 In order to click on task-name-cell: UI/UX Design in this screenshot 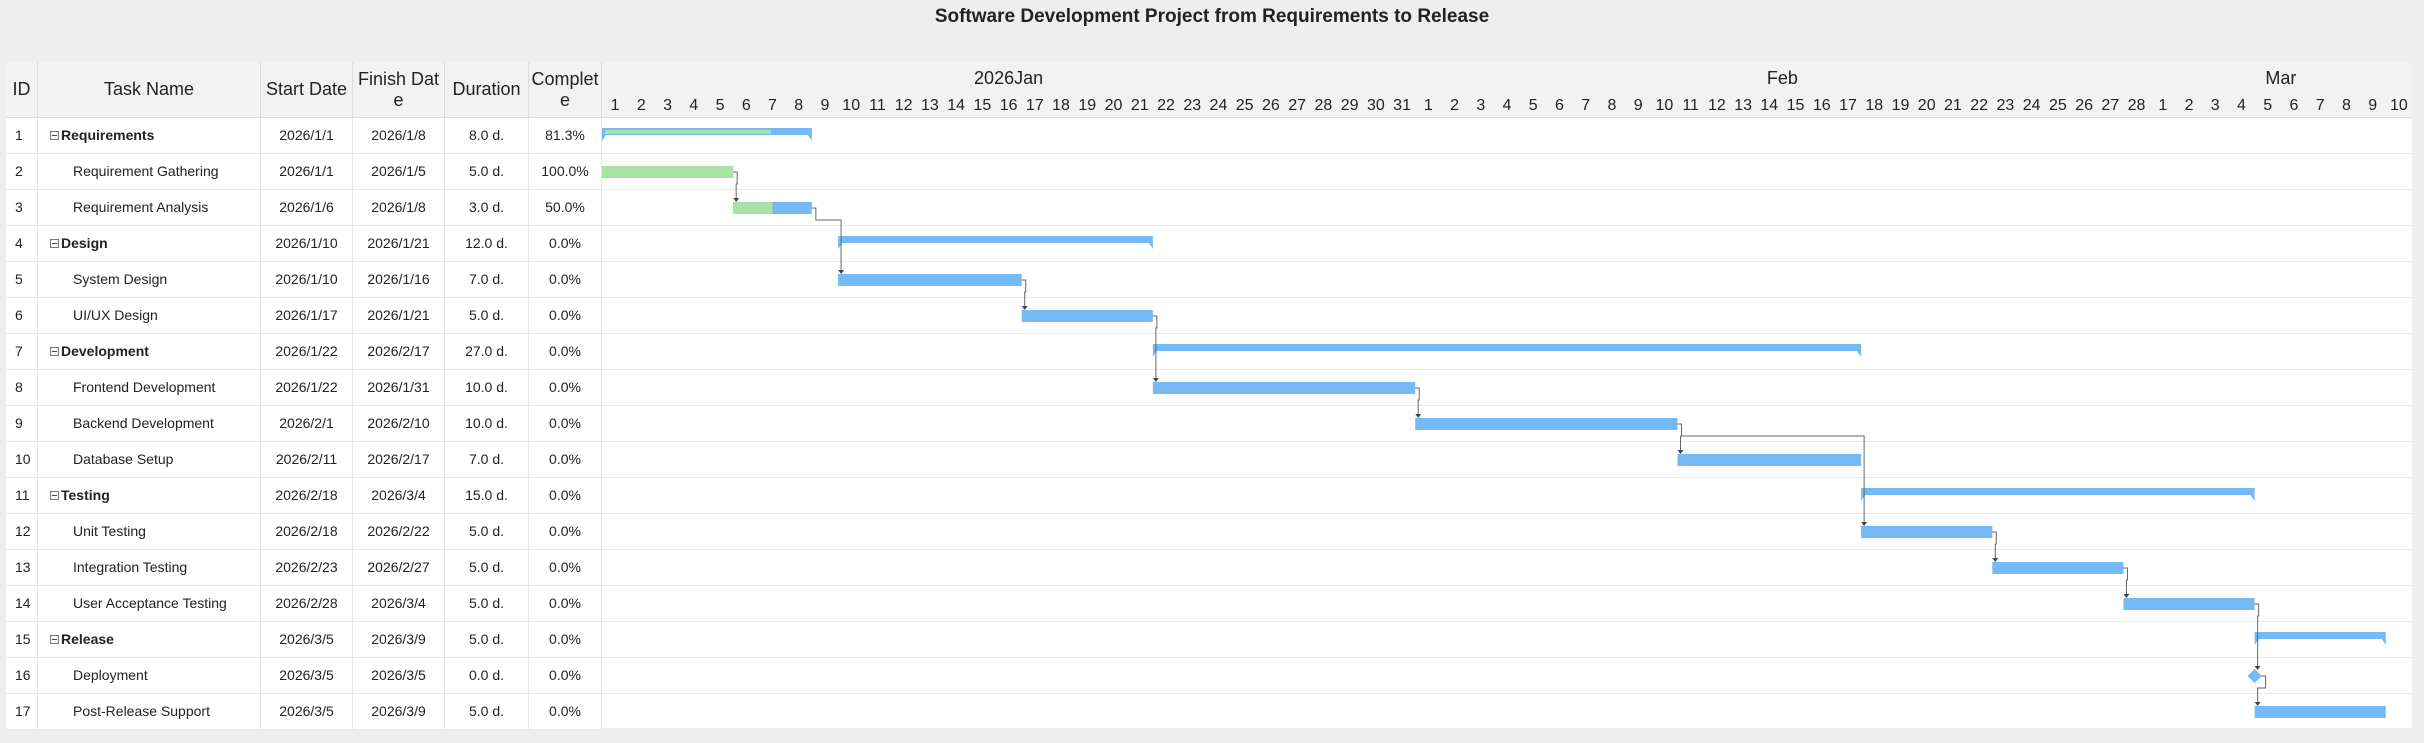, I will do `click(149, 315)`.